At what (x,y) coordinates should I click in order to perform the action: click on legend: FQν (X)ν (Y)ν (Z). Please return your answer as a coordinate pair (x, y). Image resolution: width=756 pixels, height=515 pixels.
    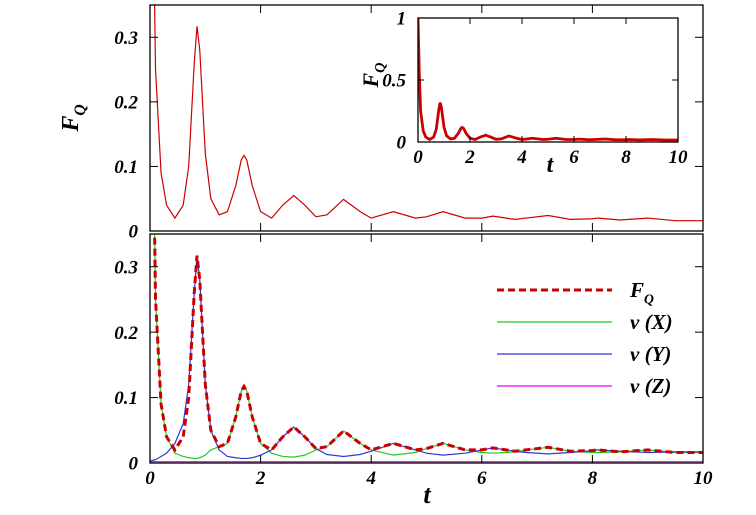
    Looking at the image, I should click on (585, 338).